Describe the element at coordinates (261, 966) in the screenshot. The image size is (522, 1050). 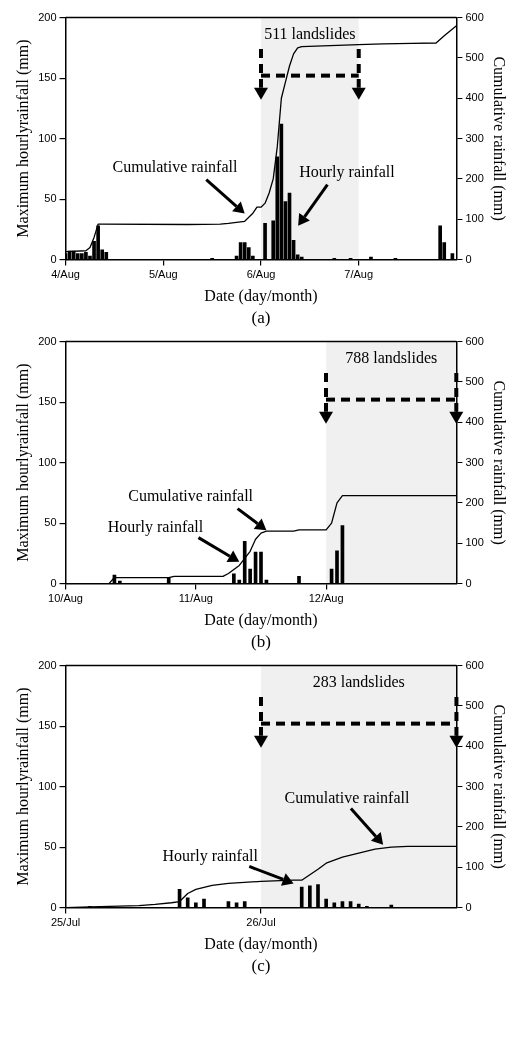
I see `text: (c)` at that location.